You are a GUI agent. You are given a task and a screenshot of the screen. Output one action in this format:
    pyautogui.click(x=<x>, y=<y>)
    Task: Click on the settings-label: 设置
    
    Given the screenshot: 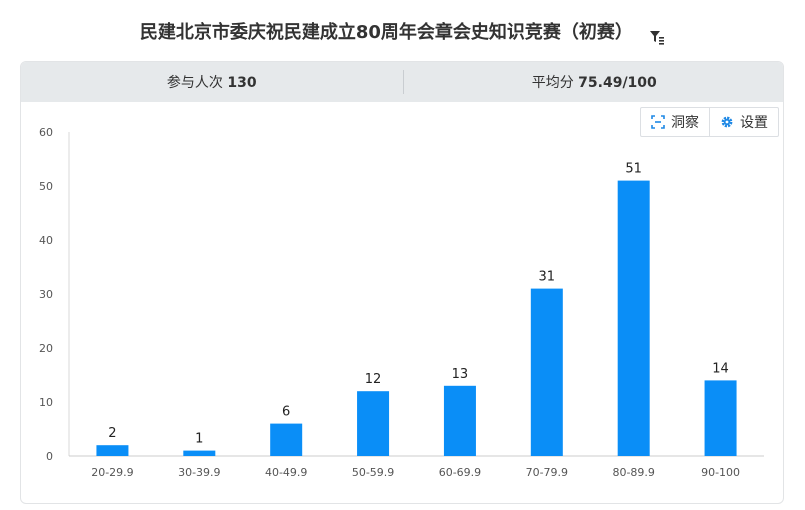 What is the action you would take?
    pyautogui.click(x=754, y=123)
    